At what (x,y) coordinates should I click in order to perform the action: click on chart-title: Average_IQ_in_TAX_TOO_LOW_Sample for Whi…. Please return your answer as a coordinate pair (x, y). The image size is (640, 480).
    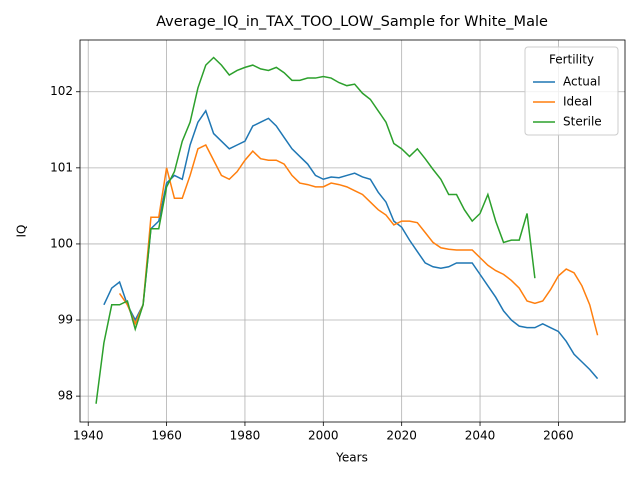
    Looking at the image, I should click on (352, 22).